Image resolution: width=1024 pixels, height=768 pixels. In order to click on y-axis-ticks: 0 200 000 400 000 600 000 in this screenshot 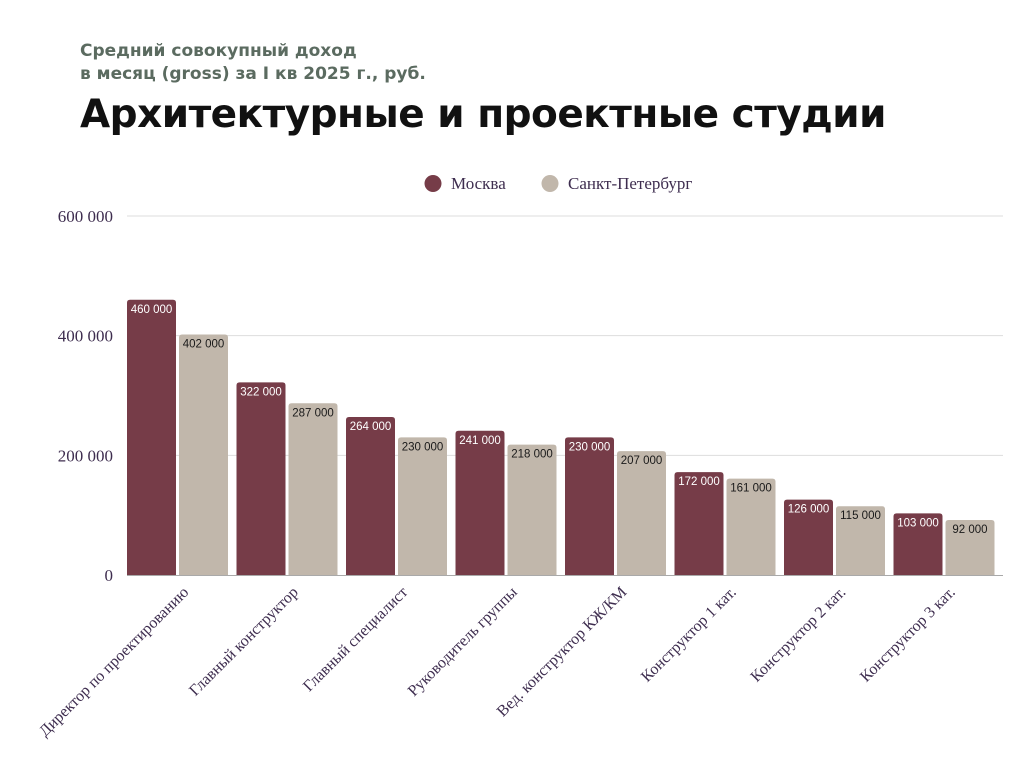, I will do `click(85, 396)`.